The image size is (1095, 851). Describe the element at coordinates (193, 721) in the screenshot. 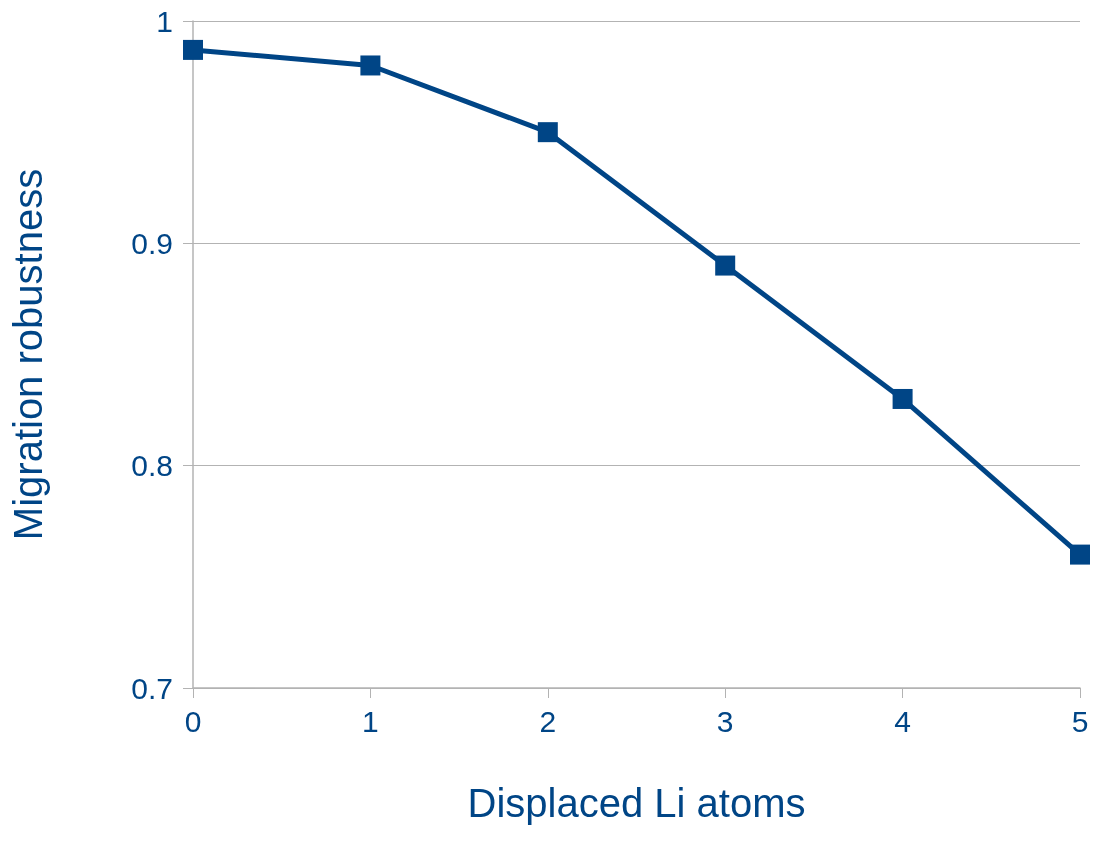

I see `x-tick-label: 0` at that location.